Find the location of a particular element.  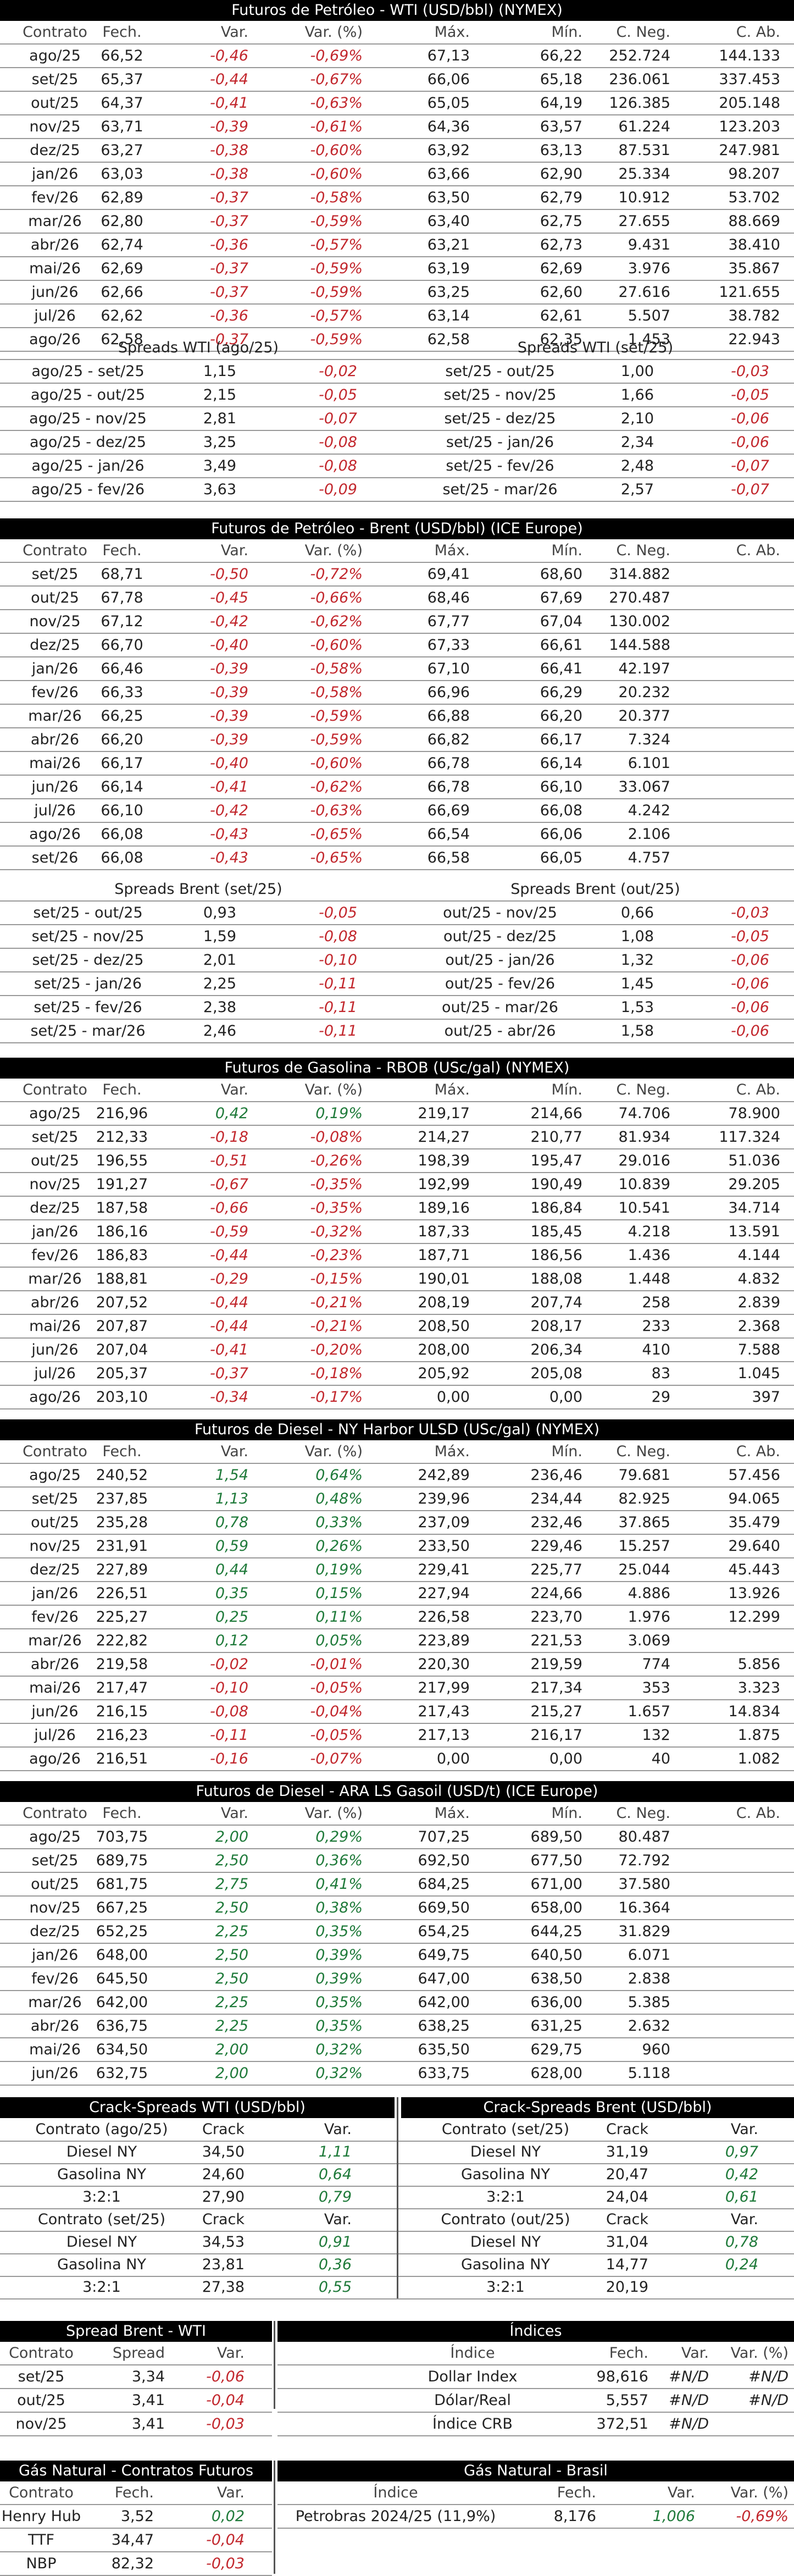

ara-cell: 0,38% is located at coordinates (339, 1907).